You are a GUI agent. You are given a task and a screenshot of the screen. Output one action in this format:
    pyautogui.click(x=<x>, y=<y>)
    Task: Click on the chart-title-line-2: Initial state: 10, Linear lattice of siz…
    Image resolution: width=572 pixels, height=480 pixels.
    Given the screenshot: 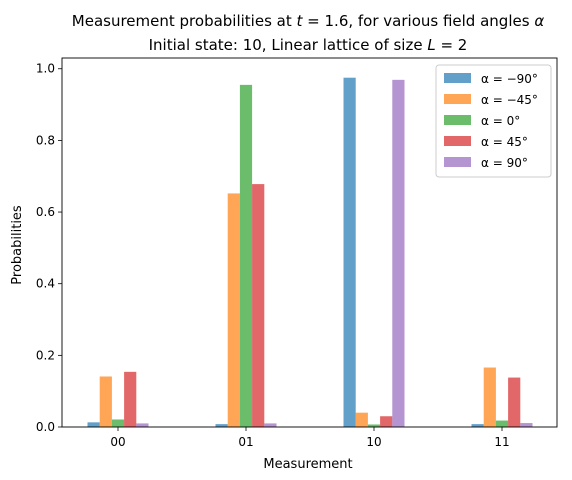 What is the action you would take?
    pyautogui.click(x=308, y=45)
    